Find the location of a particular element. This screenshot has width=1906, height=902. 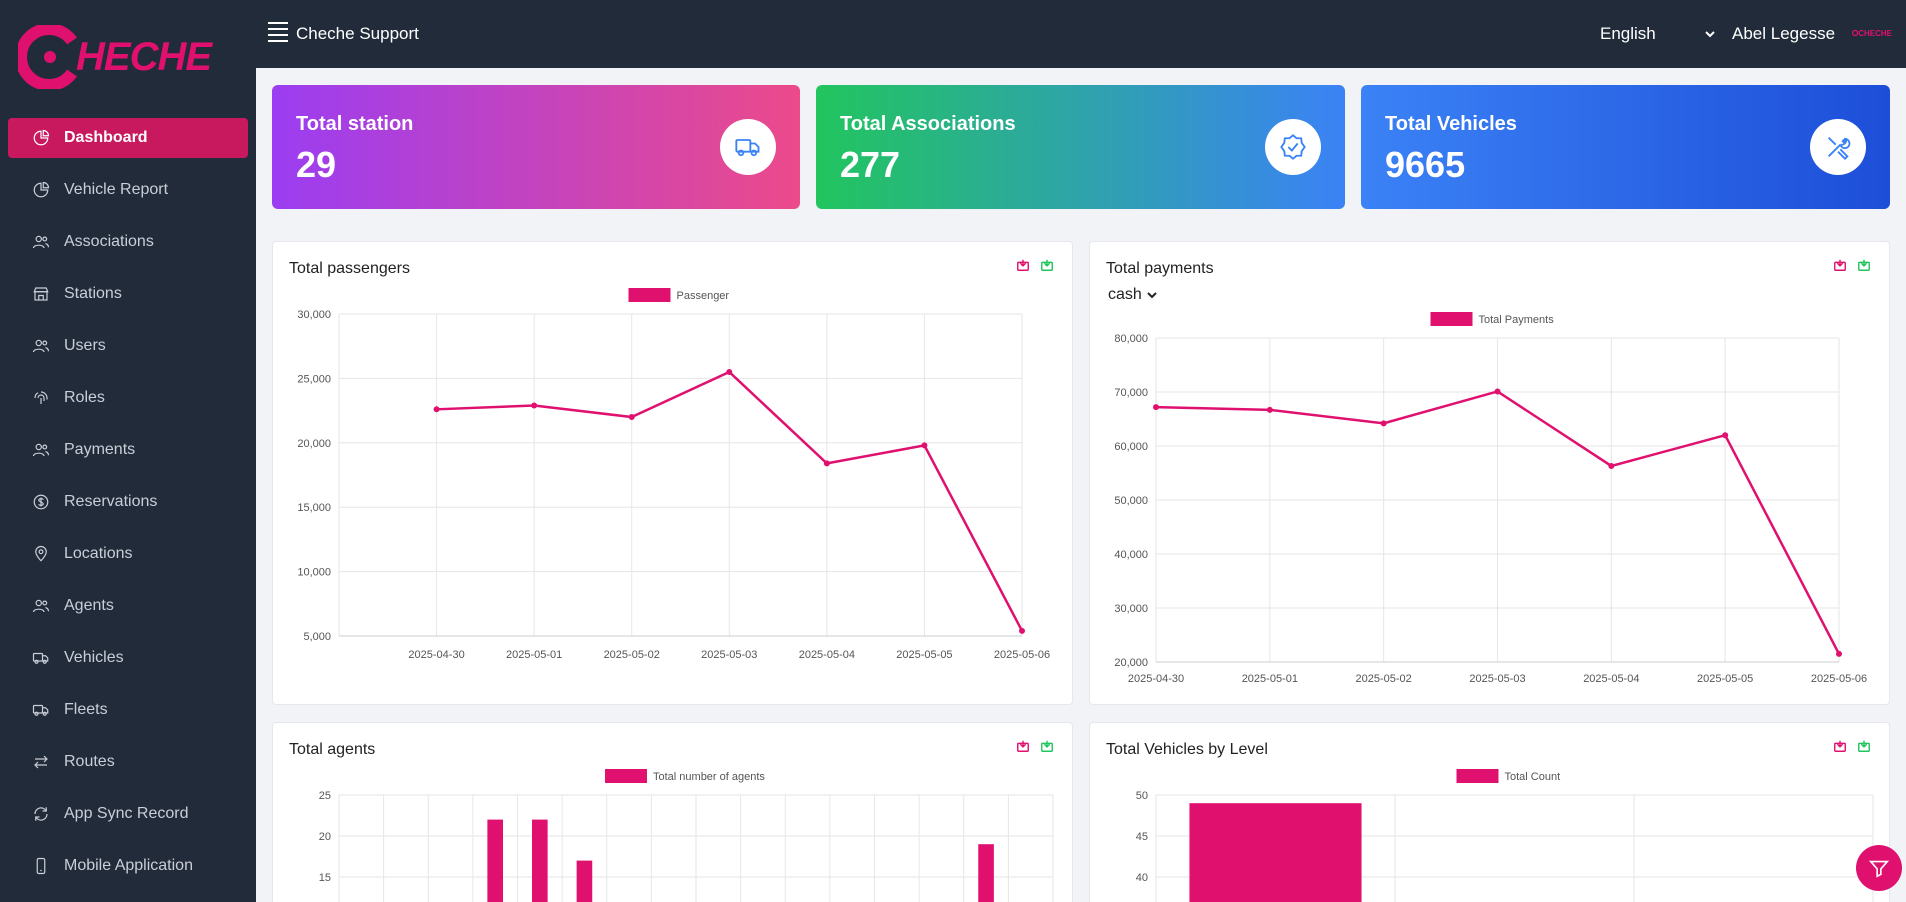

sidebar-item-vehicle-report: Vehicle Report is located at coordinates (128, 190).